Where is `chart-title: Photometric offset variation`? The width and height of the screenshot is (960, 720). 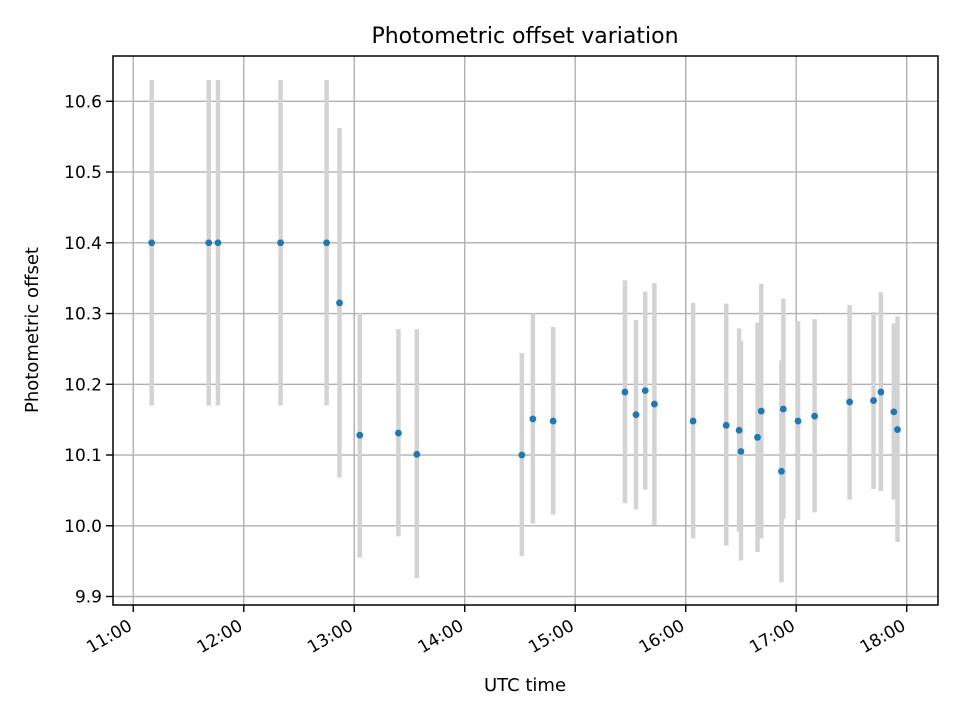
chart-title: Photometric offset variation is located at coordinates (524, 36).